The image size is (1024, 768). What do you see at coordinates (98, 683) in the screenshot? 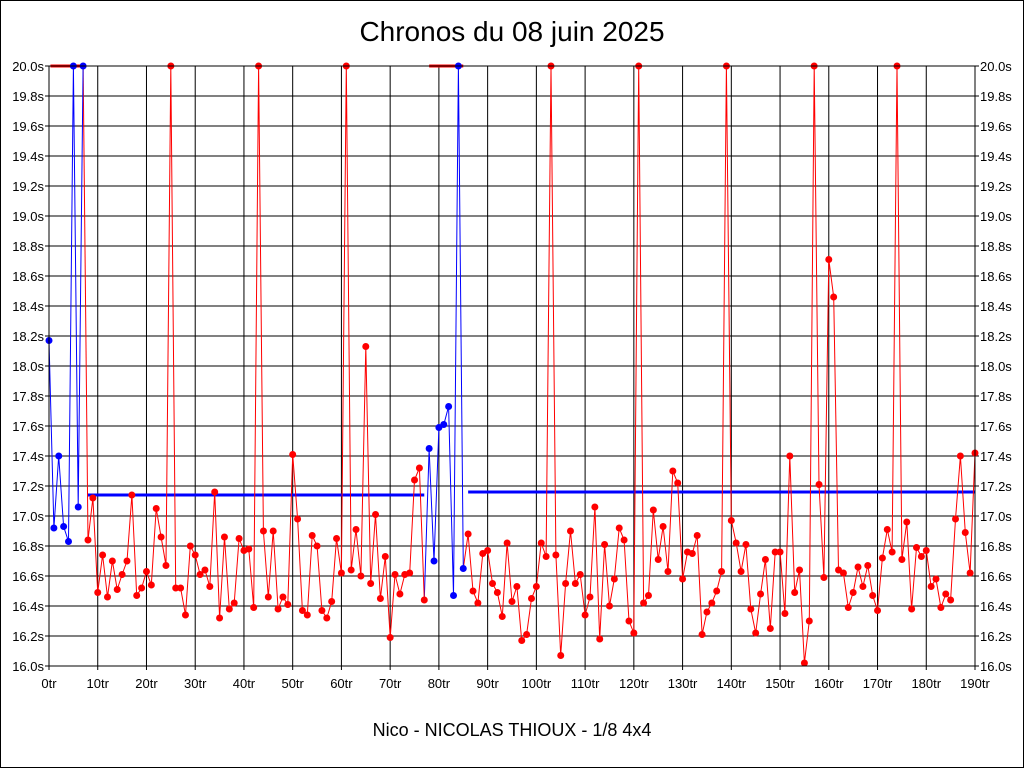
I see `x-tick-label: 10tr` at bounding box center [98, 683].